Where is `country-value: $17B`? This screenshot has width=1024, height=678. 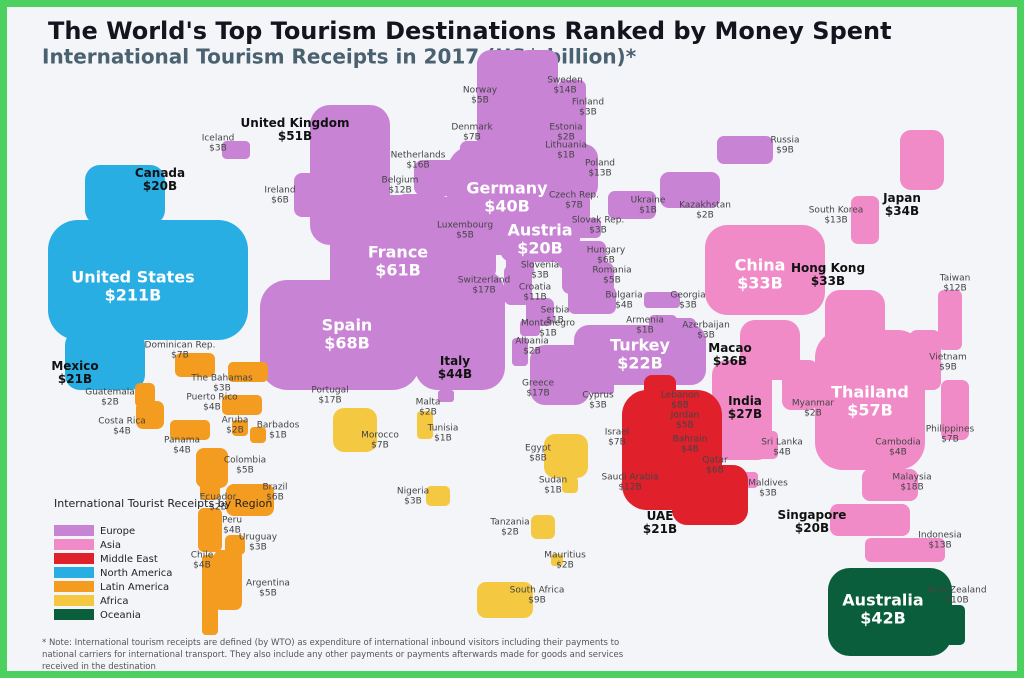 country-value: $17B is located at coordinates (329, 400).